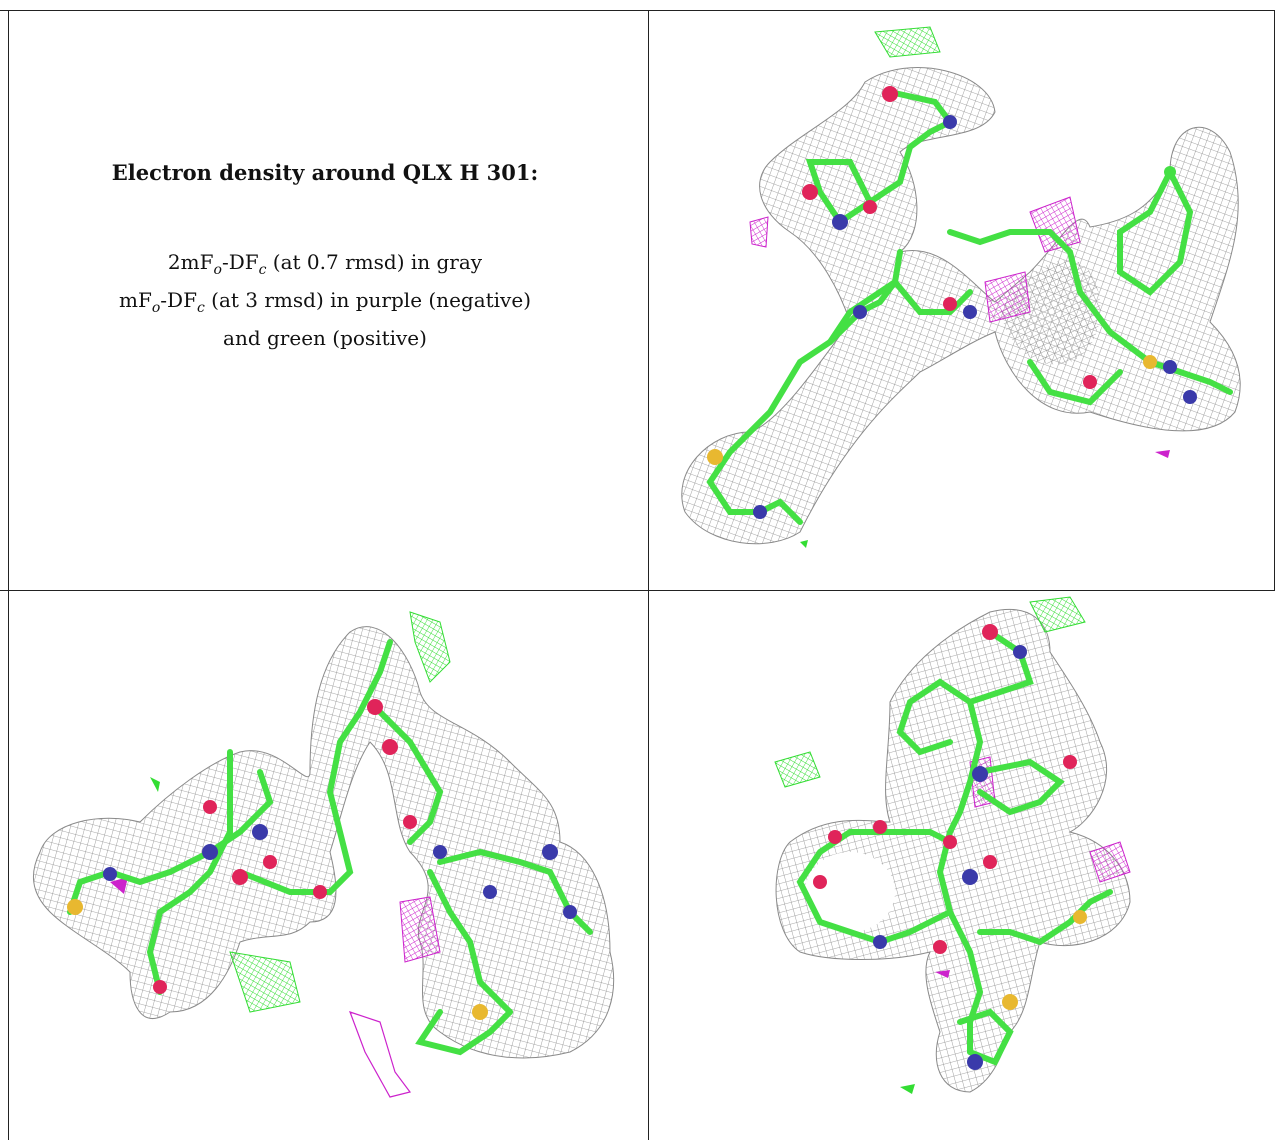 This screenshot has width=1275, height=1140. What do you see at coordinates (325, 264) in the screenshot?
I see `caption-line-2fo: 2mFo-DFc (at 0.7 rmsd) in gray` at bounding box center [325, 264].